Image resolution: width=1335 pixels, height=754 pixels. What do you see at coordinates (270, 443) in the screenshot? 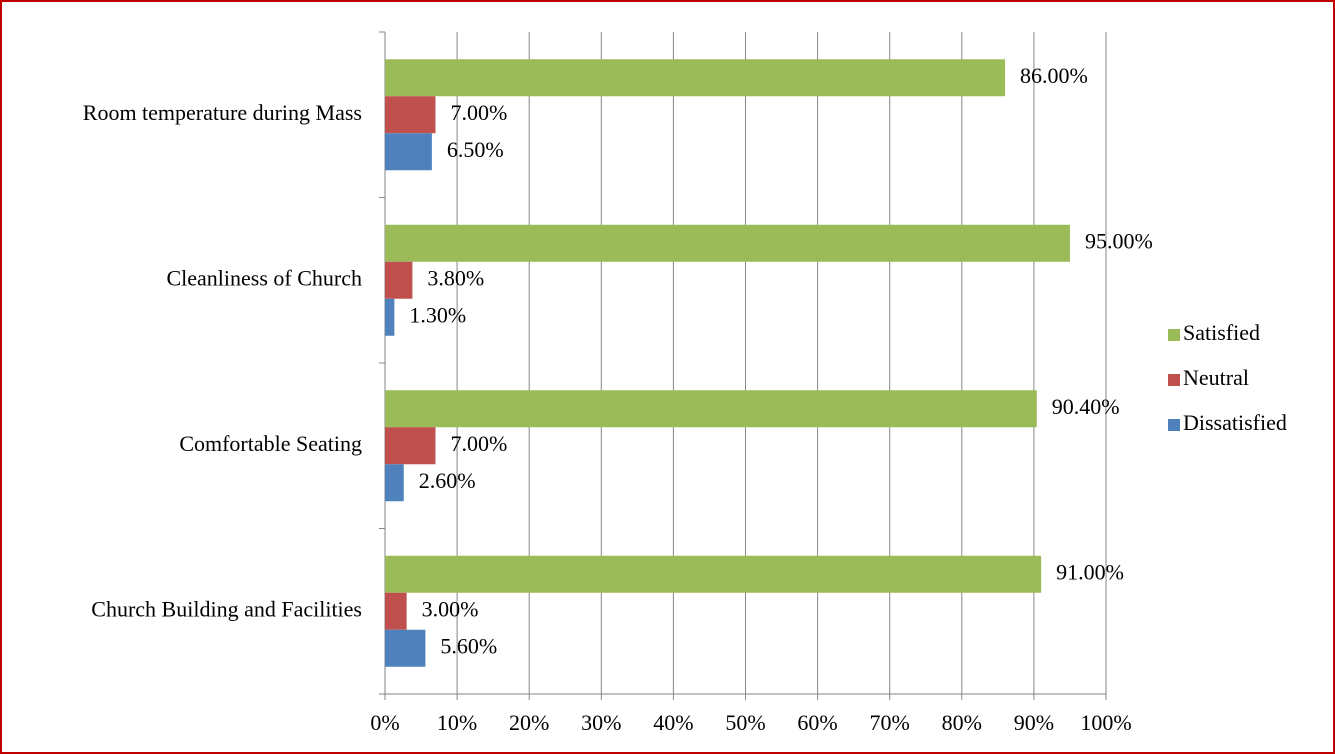
I see `y-tick-label: Comfortable Seating` at bounding box center [270, 443].